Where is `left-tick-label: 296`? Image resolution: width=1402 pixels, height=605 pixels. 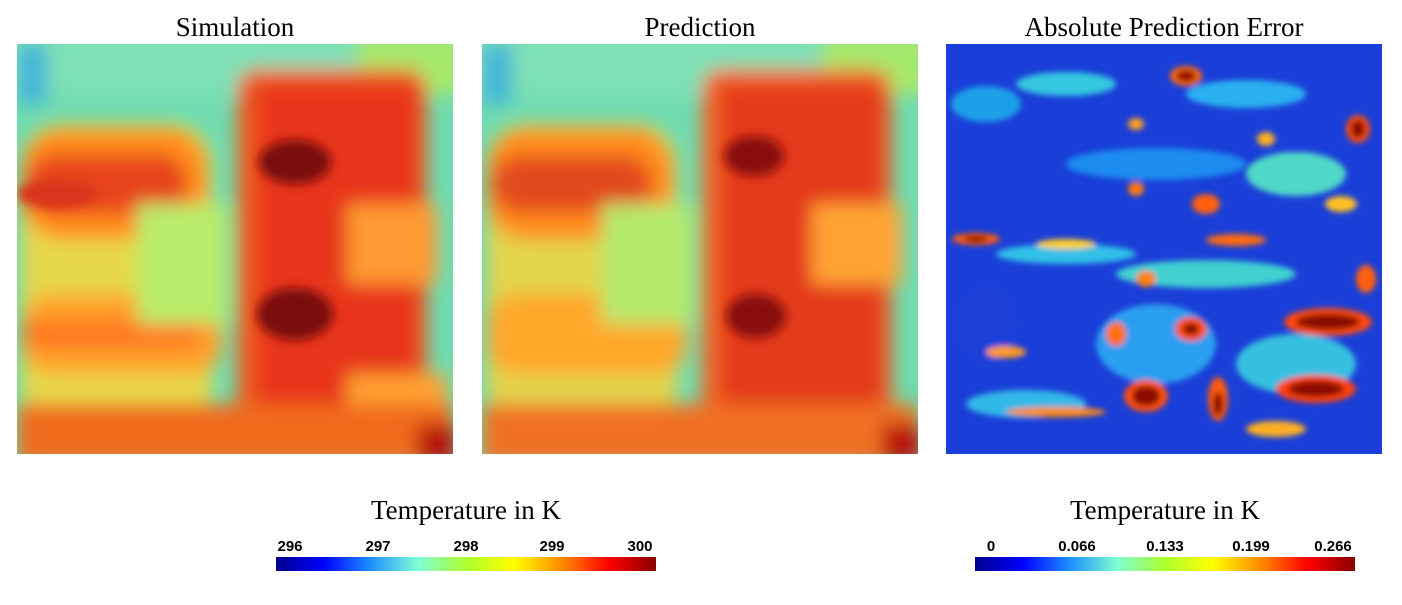
left-tick-label: 296 is located at coordinates (290, 546).